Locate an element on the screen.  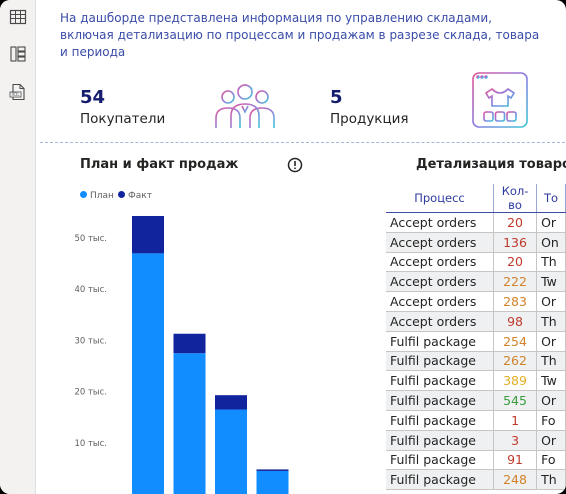
cell-qty: 262 is located at coordinates (515, 361).